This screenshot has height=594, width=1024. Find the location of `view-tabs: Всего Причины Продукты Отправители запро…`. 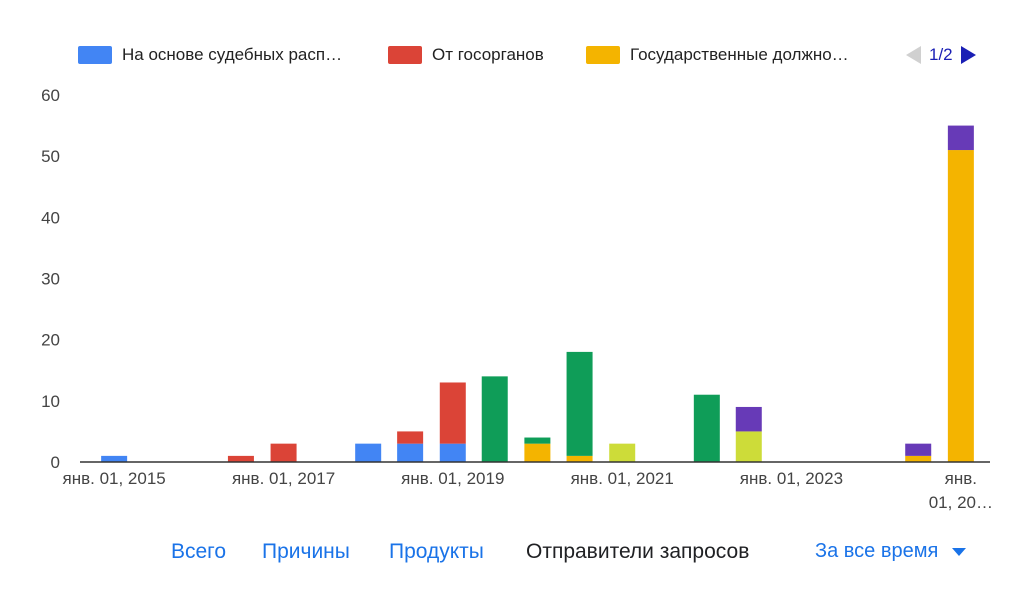

view-tabs: Всего Причины Продукты Отправители запро… is located at coordinates (512, 556).